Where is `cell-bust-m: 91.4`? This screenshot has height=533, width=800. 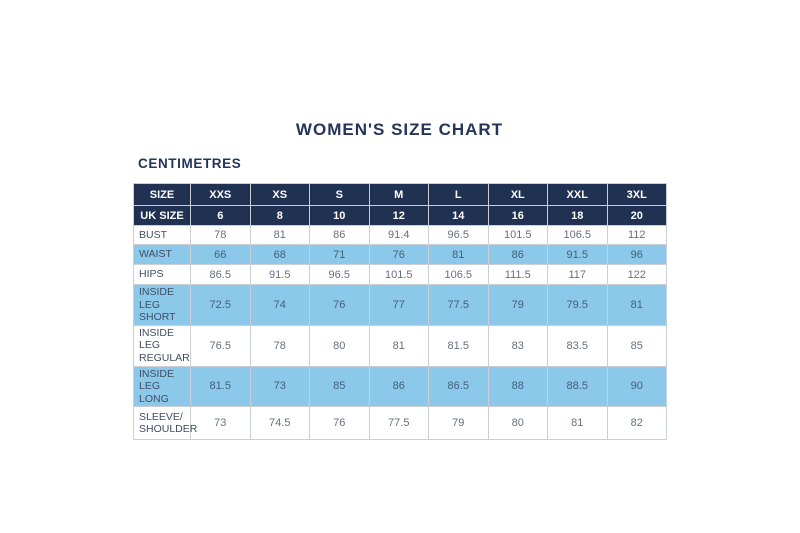
cell-bust-m: 91.4 is located at coordinates (398, 235).